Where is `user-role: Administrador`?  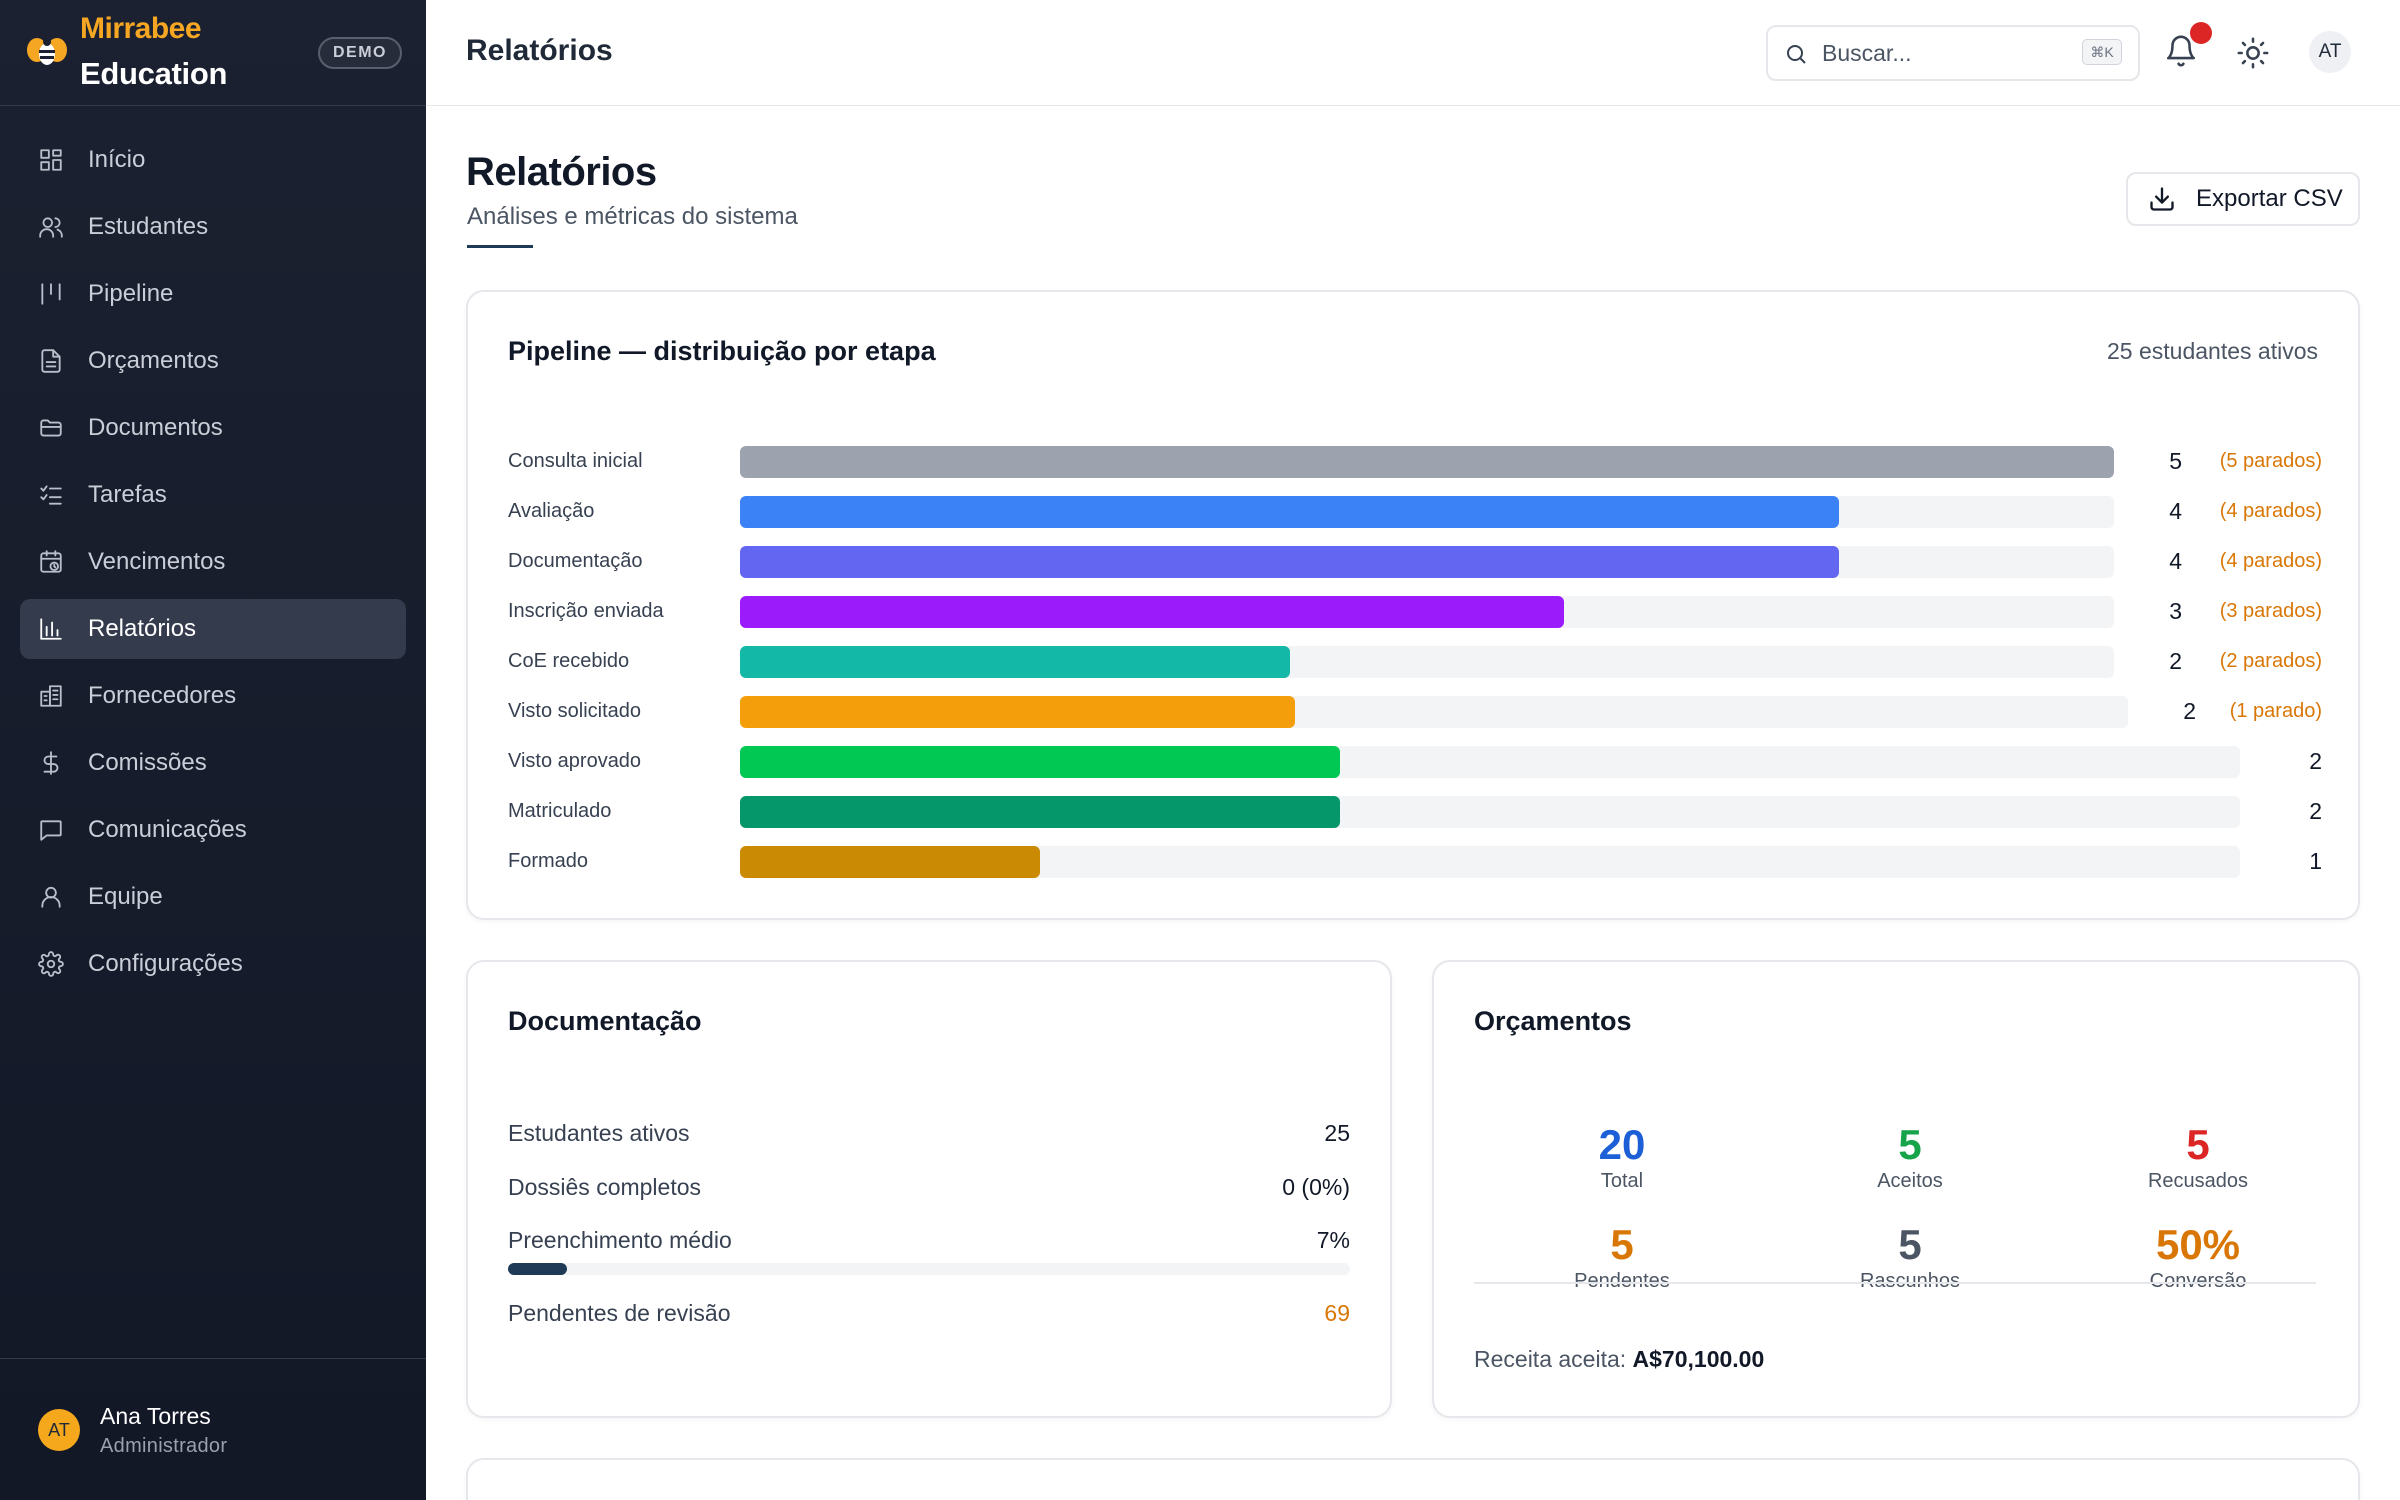 user-role: Administrador is located at coordinates (164, 1446).